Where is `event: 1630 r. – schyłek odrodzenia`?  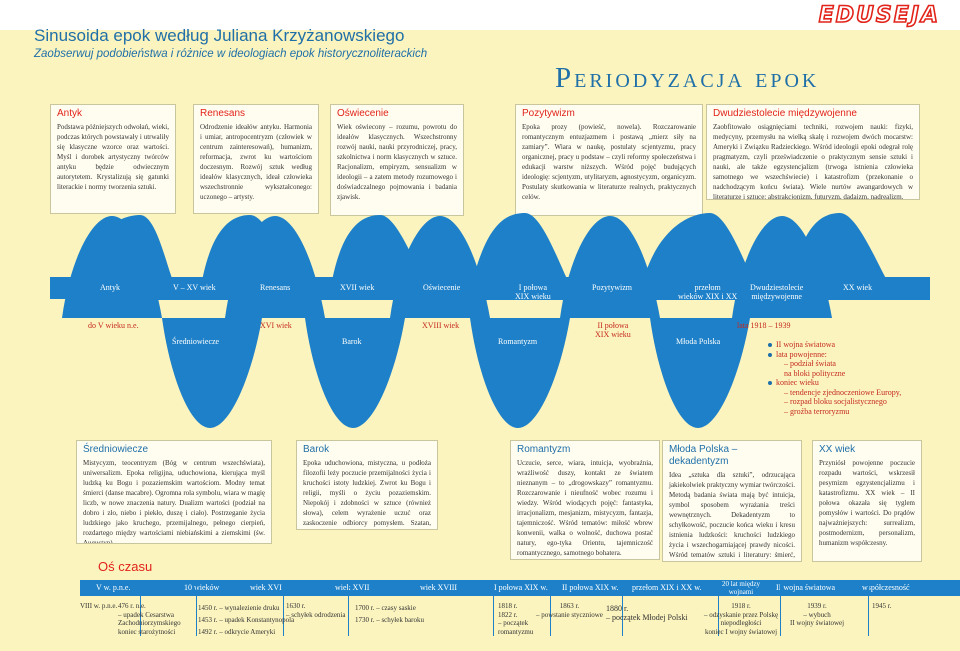 event: 1630 r. – schyłek odrodzenia is located at coordinates (315, 610).